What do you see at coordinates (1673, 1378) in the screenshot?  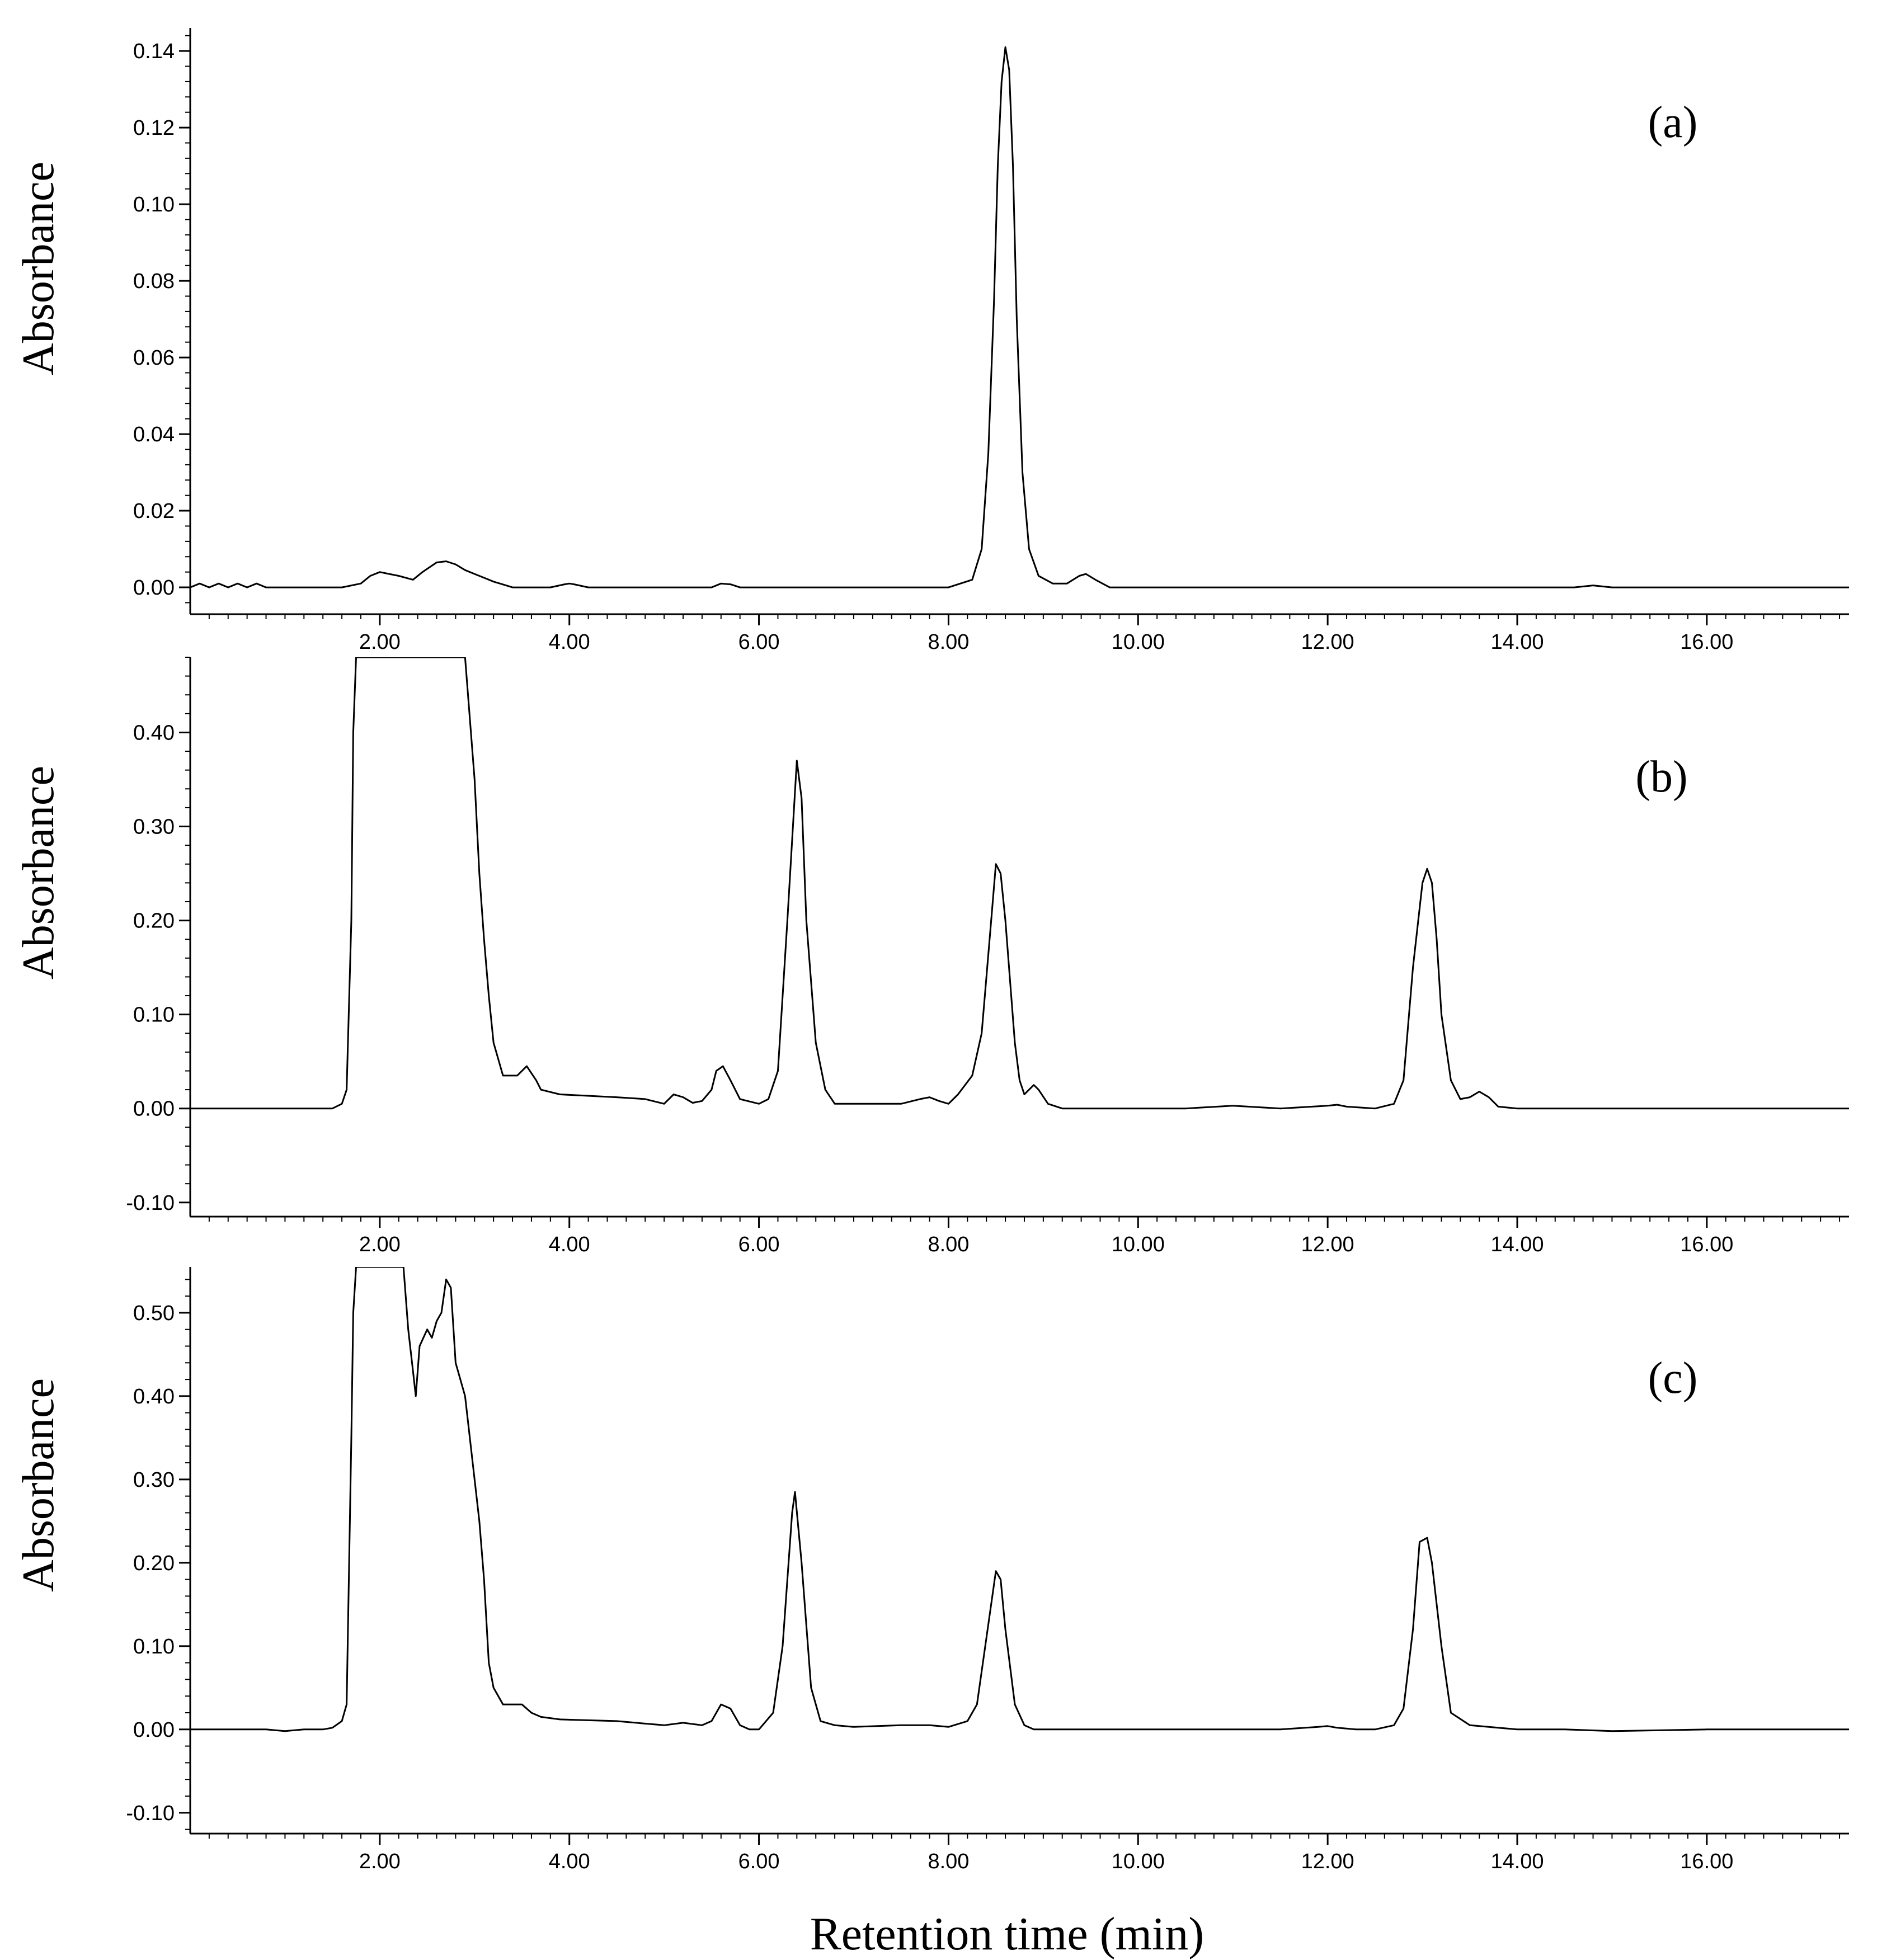 I see `panel-label: (c)` at bounding box center [1673, 1378].